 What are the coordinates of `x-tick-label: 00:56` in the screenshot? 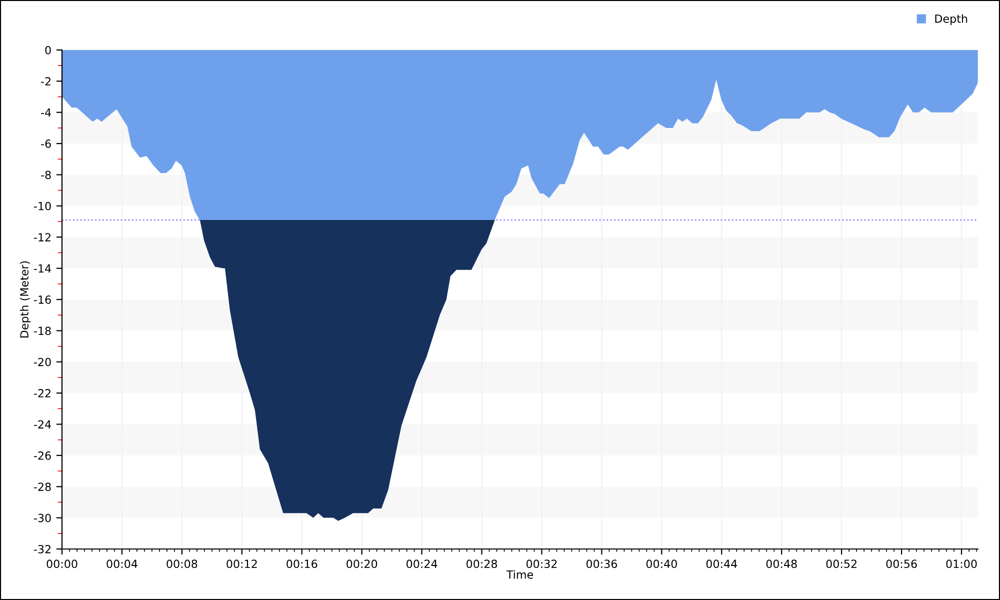 It's located at (901, 564).